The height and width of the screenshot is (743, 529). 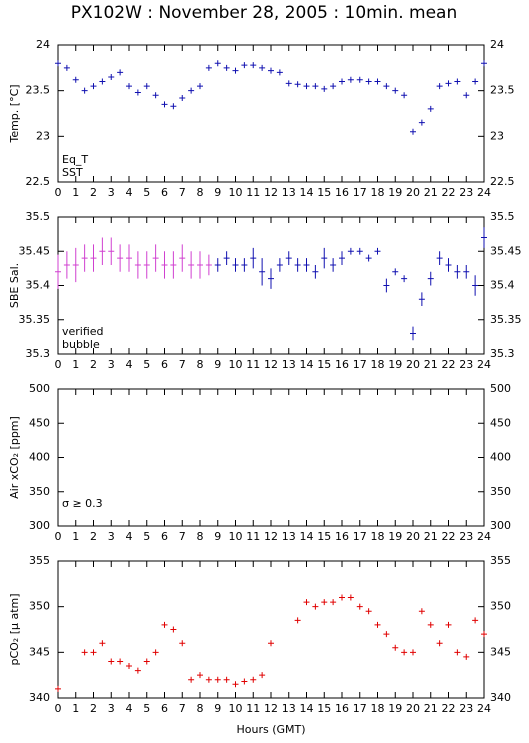 I want to click on y-tick-label: 23, so click(x=43, y=135).